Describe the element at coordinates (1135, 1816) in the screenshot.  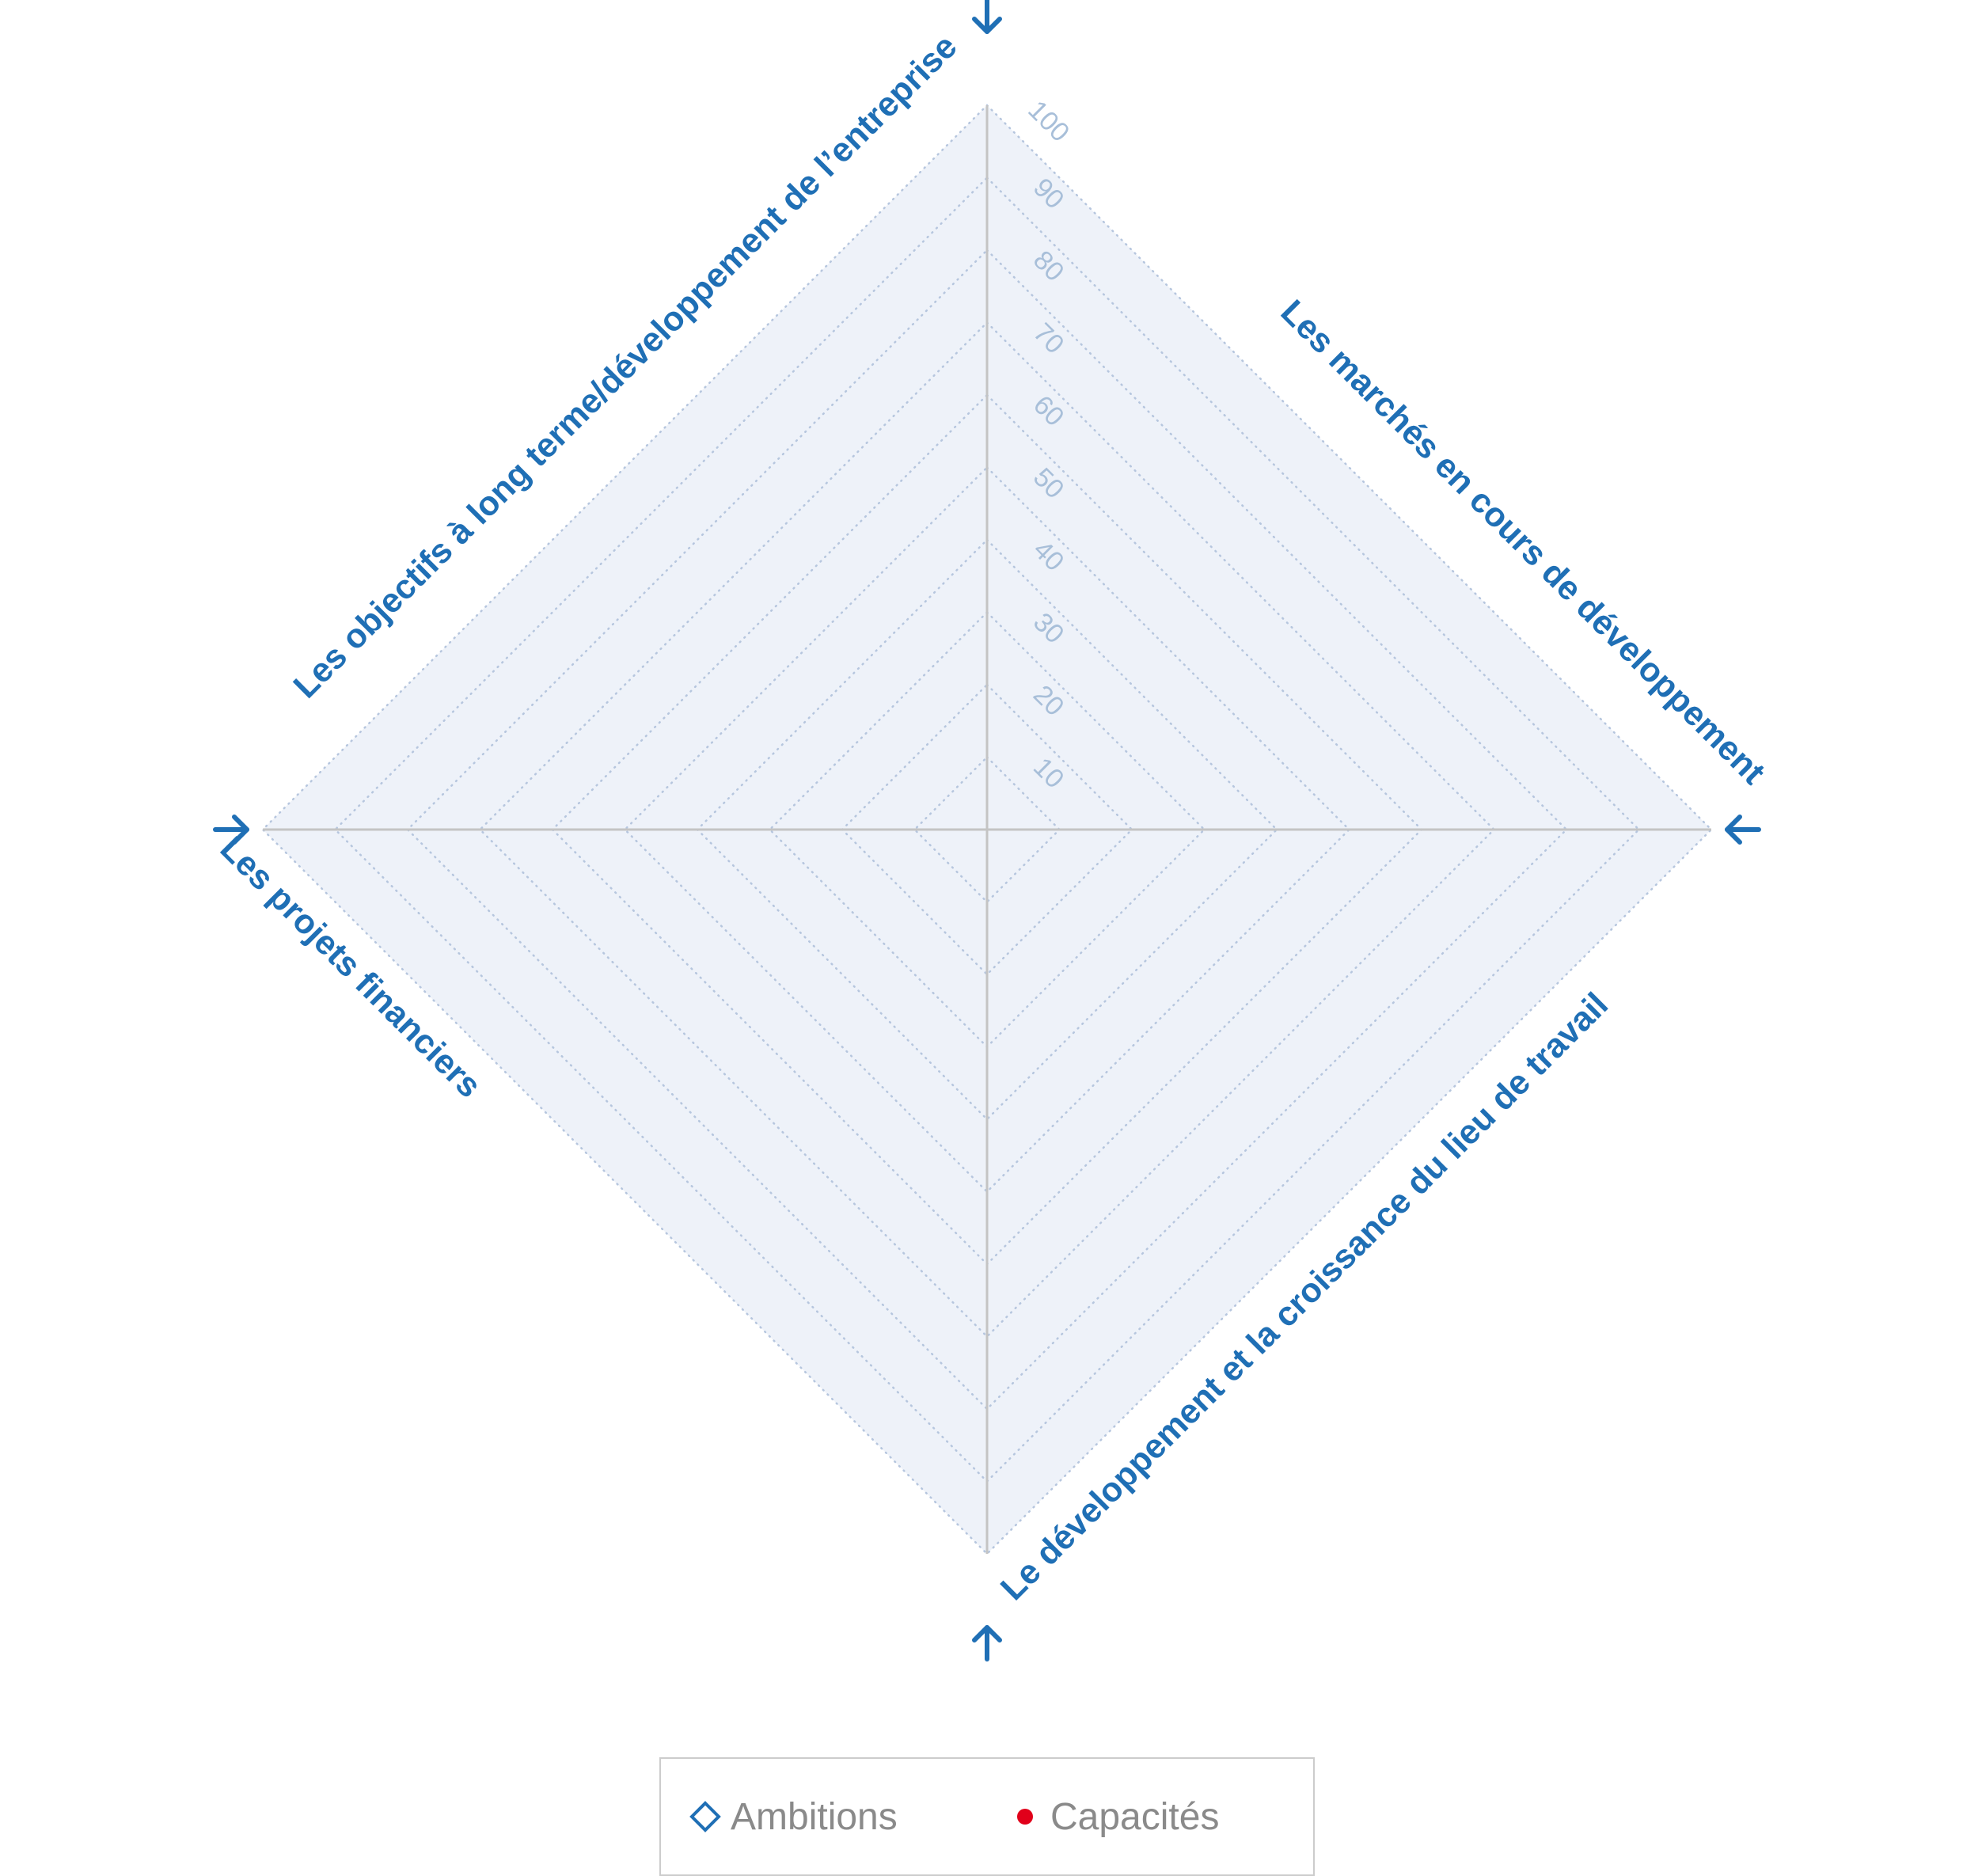
I see `legend-label-capacites: Capacités` at that location.